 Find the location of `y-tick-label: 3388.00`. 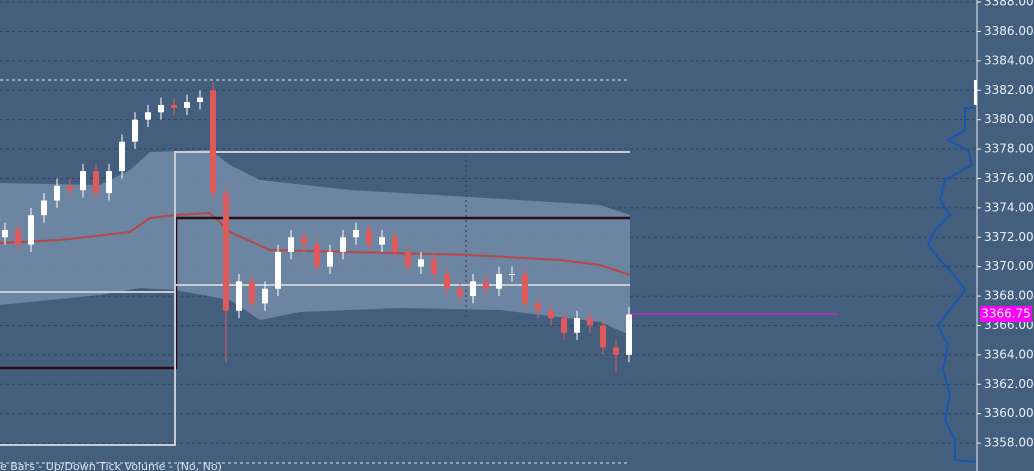

y-tick-label: 3388.00 is located at coordinates (1009, 4).